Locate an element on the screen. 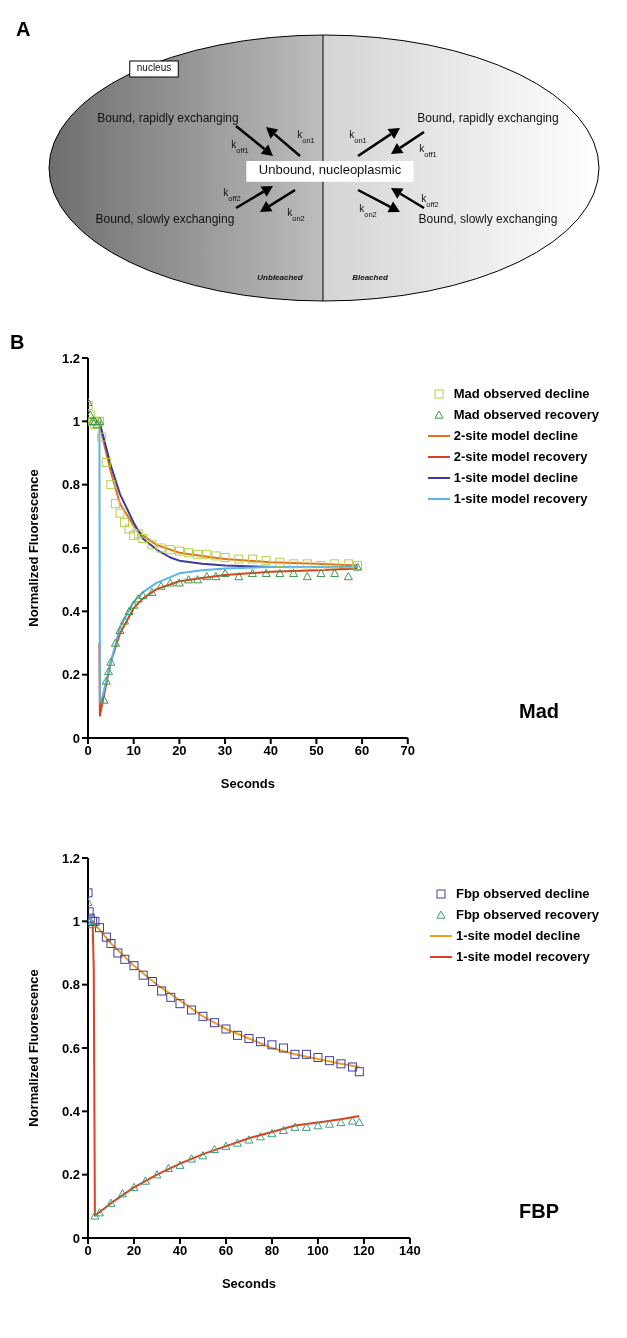  y-axis-title: Normalized Fluorescence is located at coordinates (33, 548).